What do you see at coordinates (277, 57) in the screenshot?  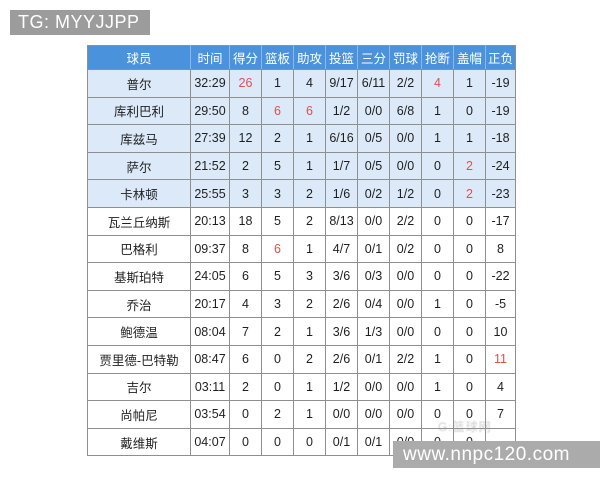 I see `column-header: 篮板` at bounding box center [277, 57].